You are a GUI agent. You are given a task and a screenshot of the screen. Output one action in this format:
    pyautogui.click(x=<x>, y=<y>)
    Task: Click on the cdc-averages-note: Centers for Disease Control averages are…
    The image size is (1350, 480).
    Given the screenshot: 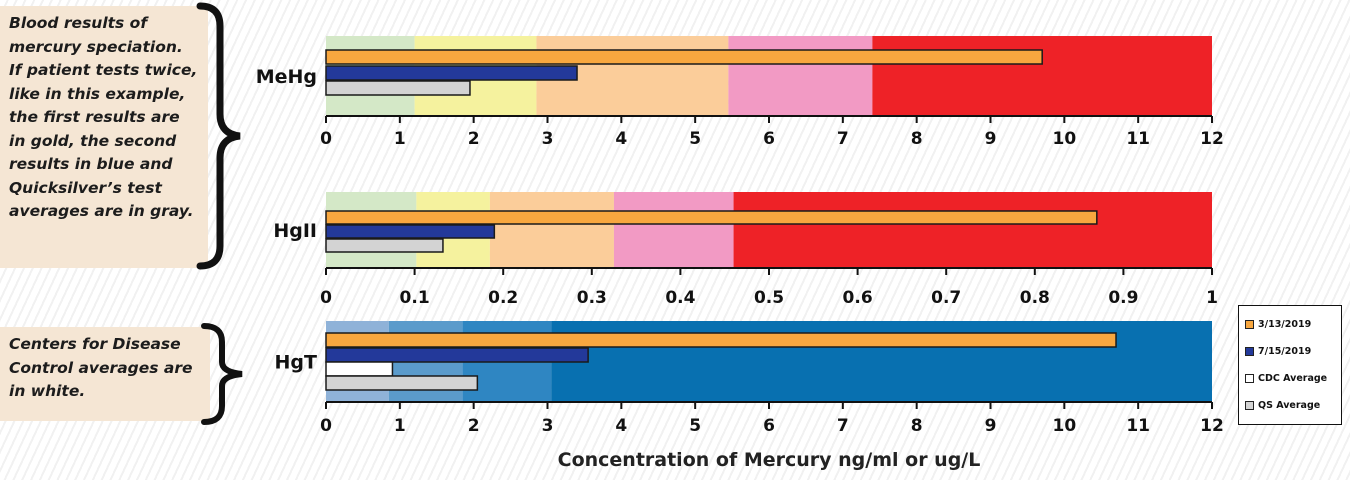 What is the action you would take?
    pyautogui.click(x=105, y=374)
    